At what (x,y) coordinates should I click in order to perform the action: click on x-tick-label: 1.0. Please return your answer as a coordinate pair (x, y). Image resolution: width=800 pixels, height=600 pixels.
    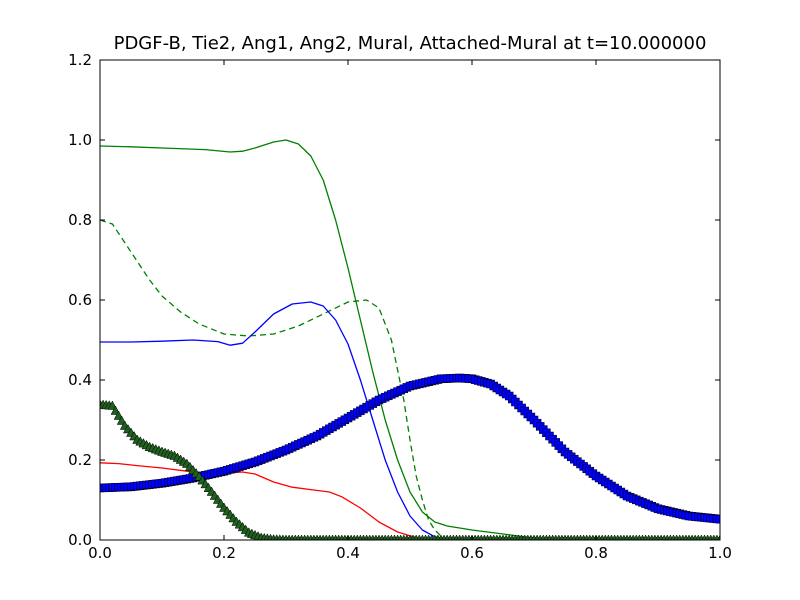
    Looking at the image, I should click on (720, 553).